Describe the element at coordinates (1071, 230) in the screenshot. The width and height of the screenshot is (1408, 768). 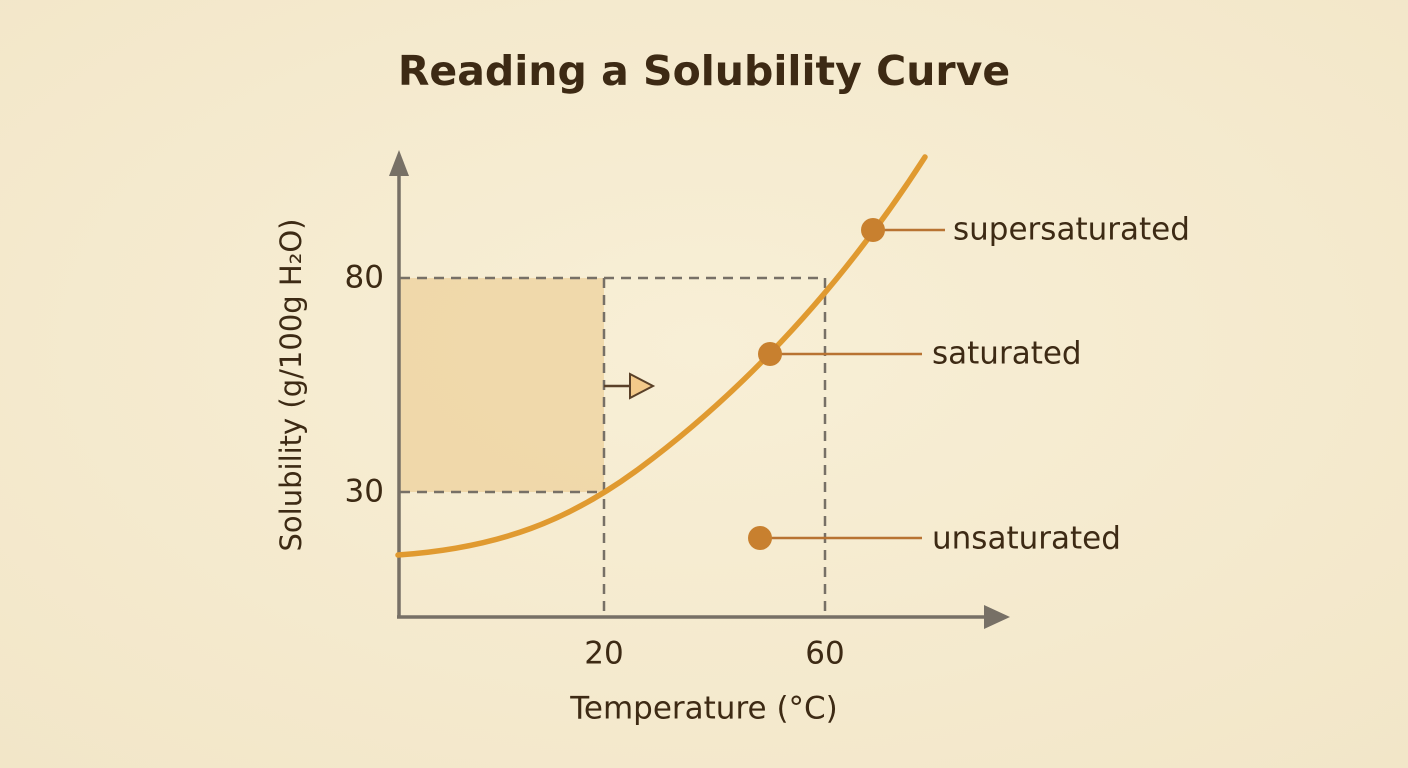
I see `point-label: supersaturated` at that location.